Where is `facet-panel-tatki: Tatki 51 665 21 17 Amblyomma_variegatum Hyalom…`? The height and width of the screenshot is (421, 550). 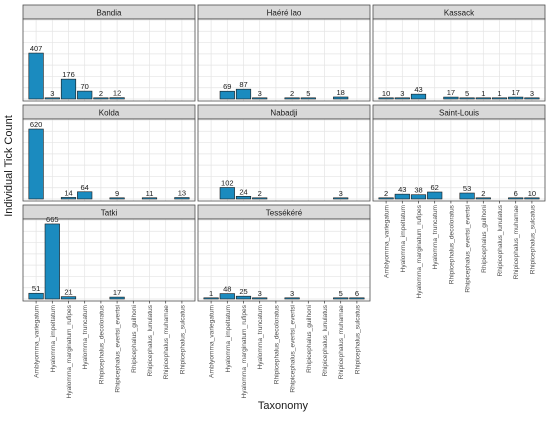 facet-panel-tatki: Tatki 51 665 21 17 Amblyomma_variegatum Hyalom… is located at coordinates (109, 301).